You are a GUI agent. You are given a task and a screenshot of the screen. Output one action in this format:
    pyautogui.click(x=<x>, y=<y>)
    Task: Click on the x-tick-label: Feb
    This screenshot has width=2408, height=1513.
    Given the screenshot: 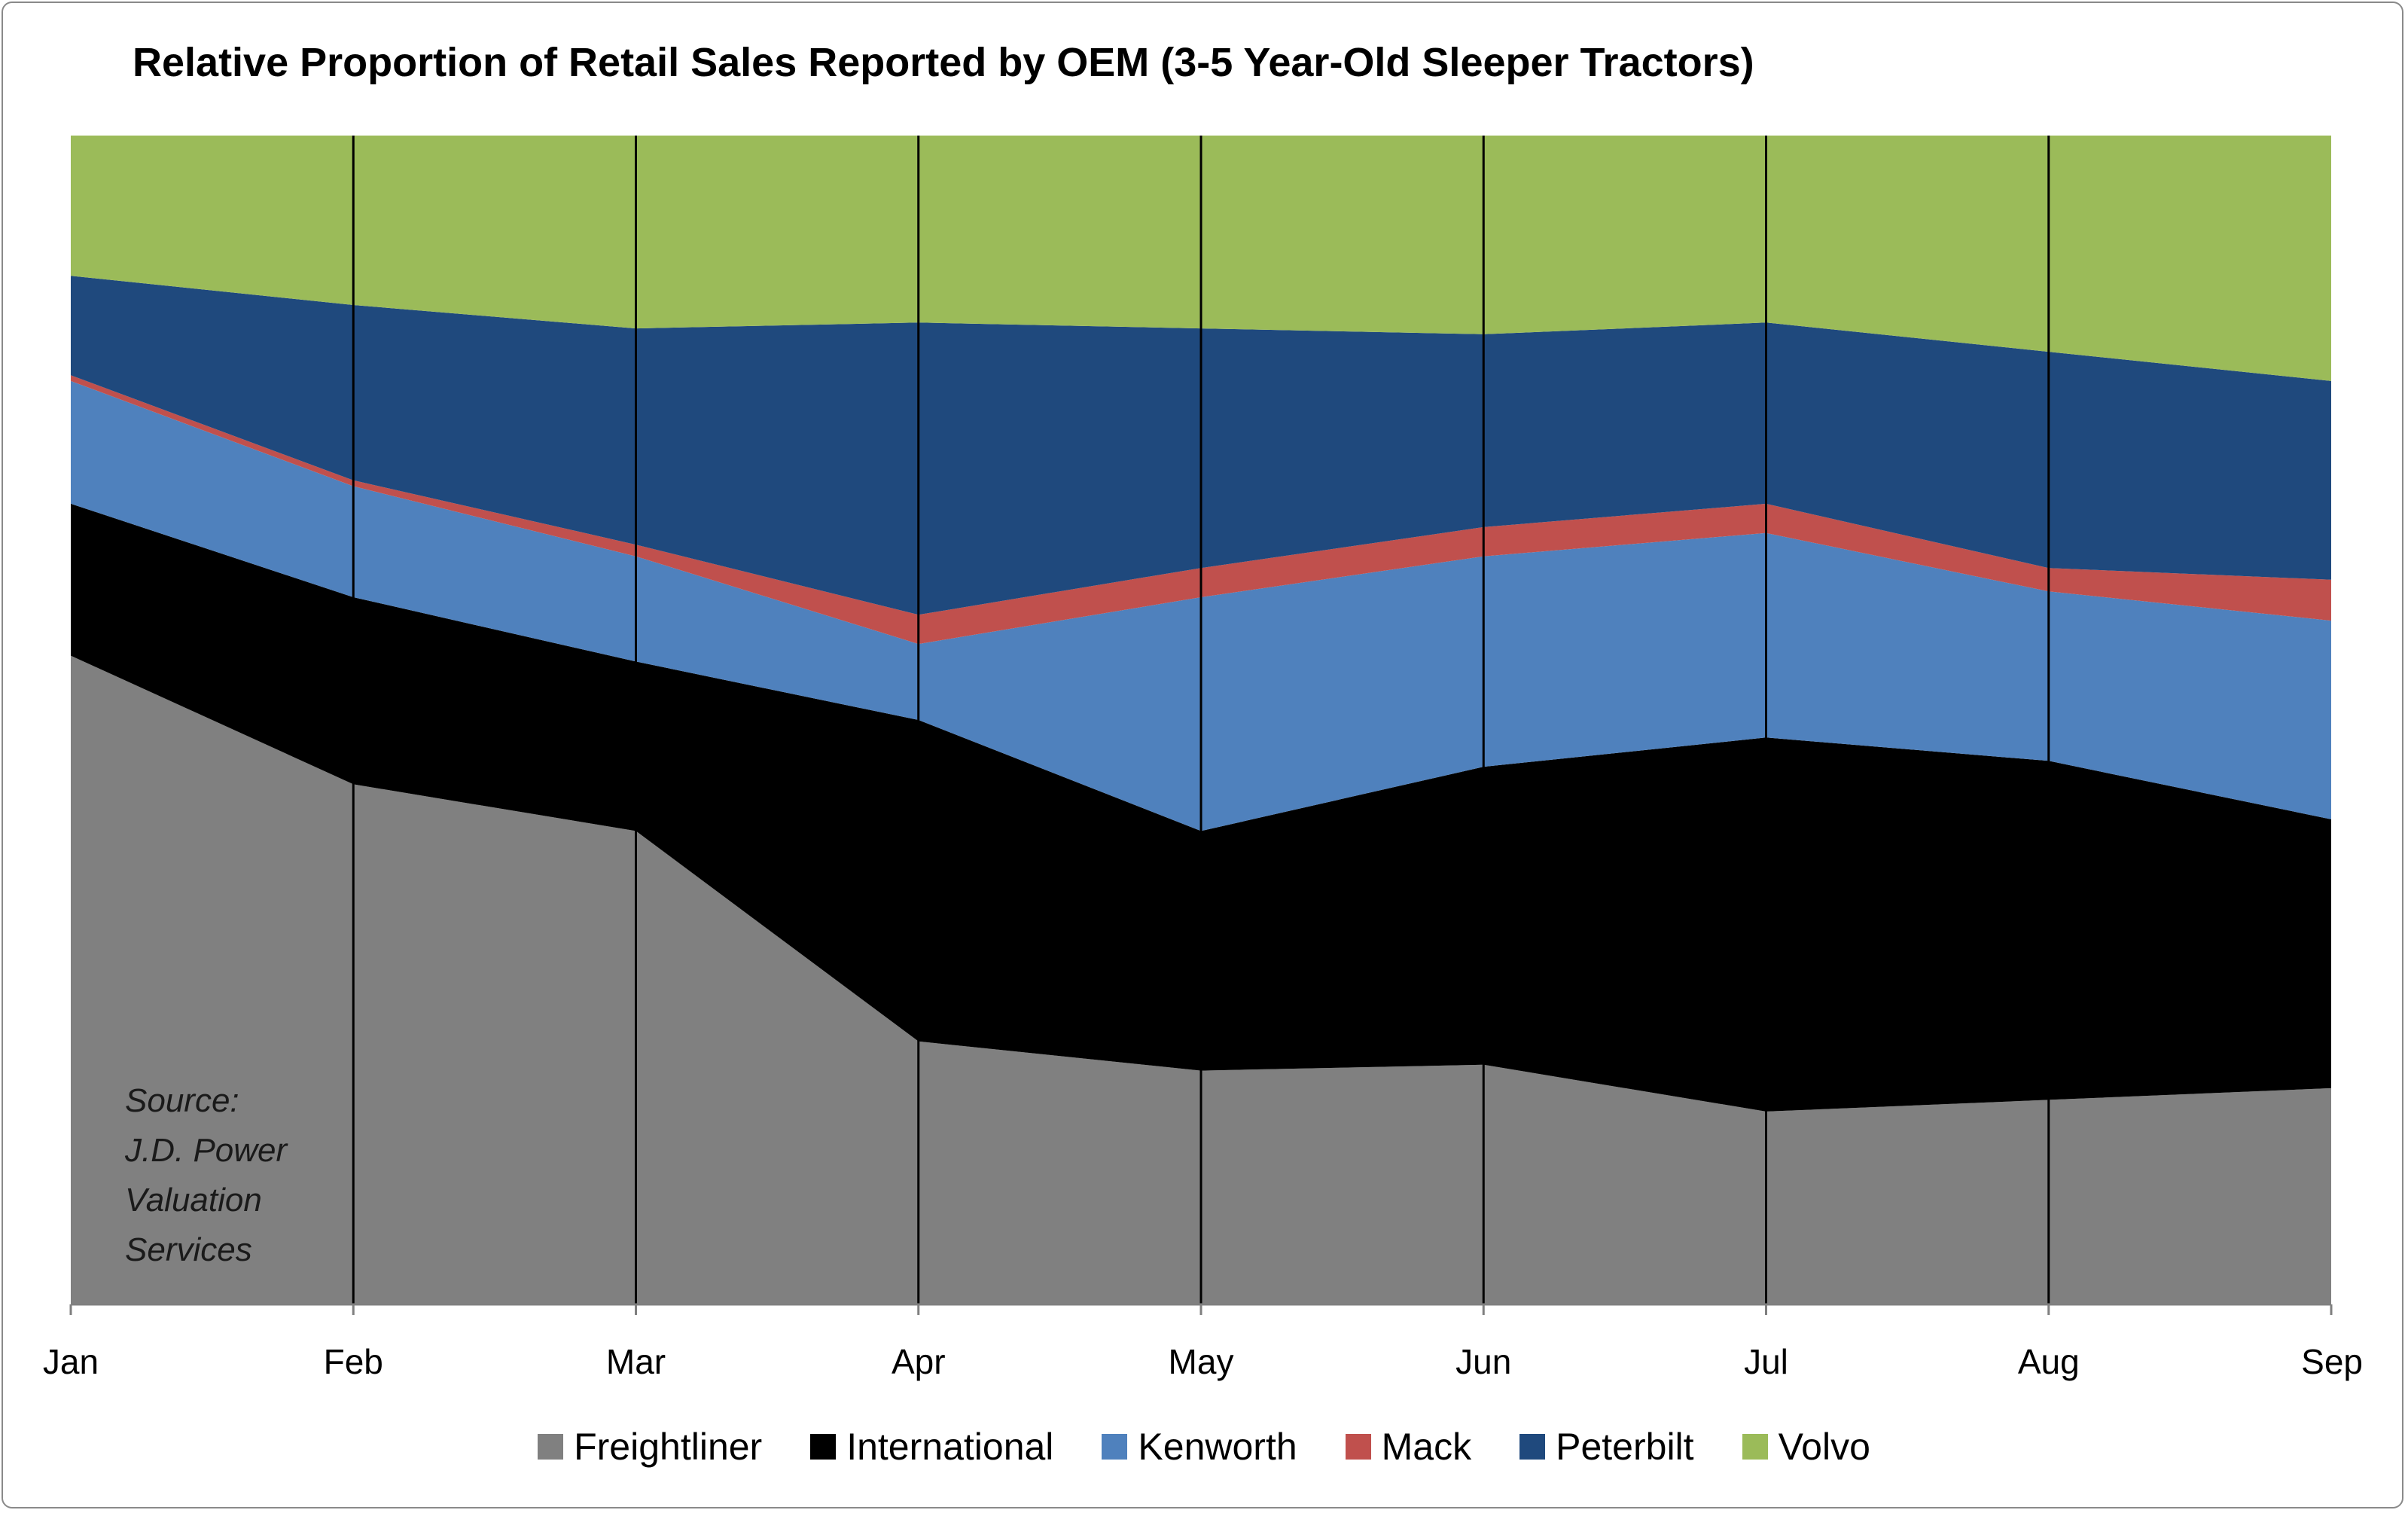 What is the action you would take?
    pyautogui.click(x=353, y=1361)
    